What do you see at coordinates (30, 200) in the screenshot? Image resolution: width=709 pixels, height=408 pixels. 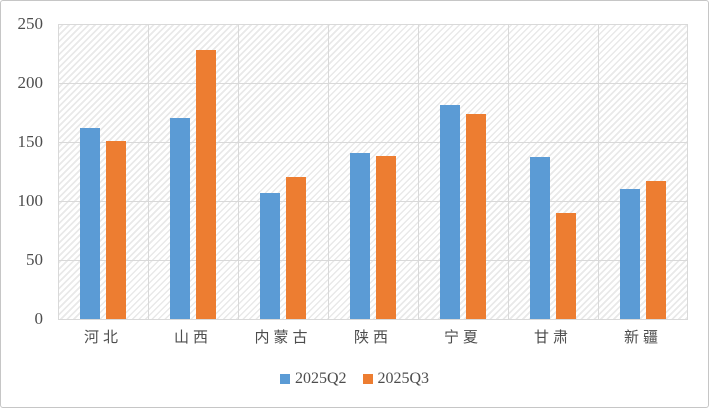 I see `y-tick-label: 100` at bounding box center [30, 200].